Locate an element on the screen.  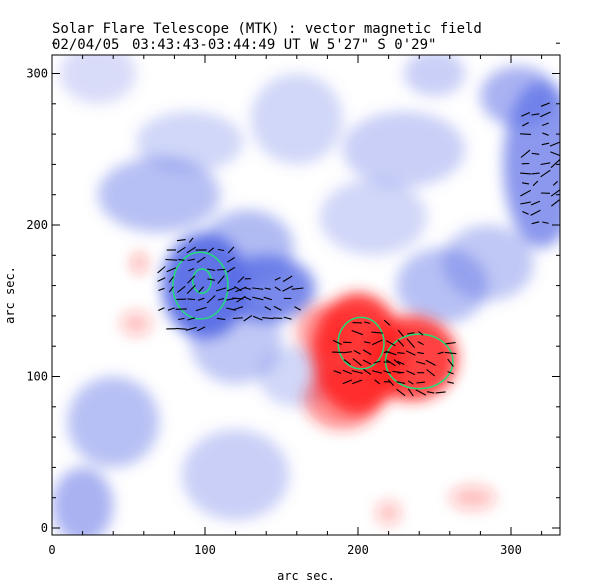
y-tick-label: 200 is located at coordinates (37, 225).